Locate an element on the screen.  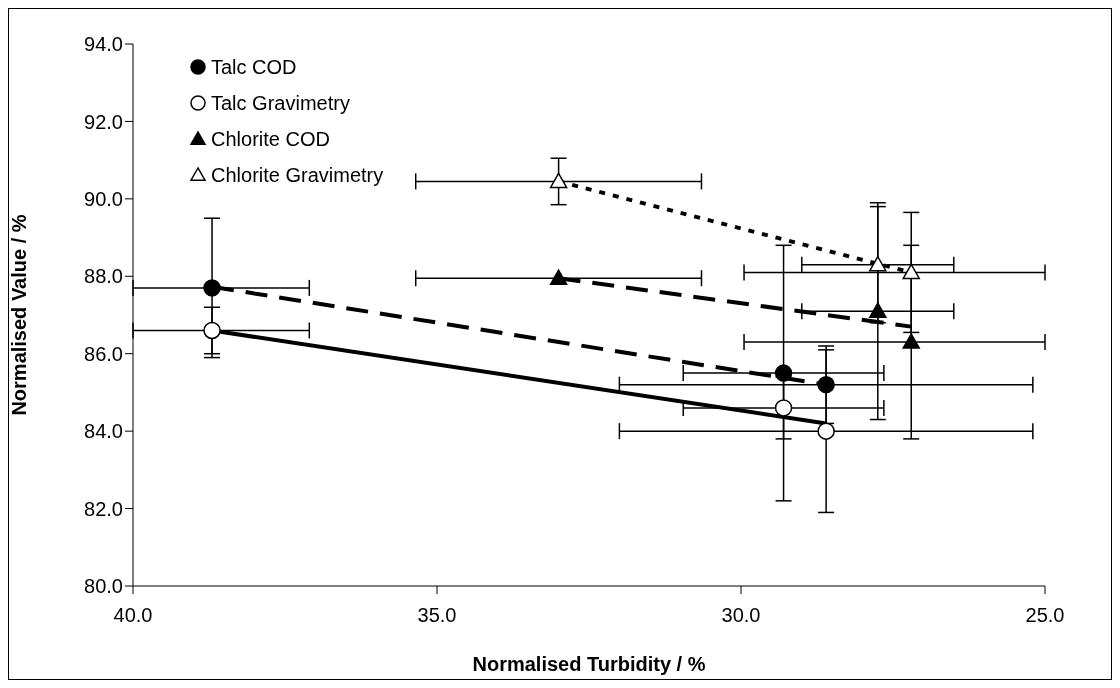
x-tick-label: 40.0 is located at coordinates (133, 615).